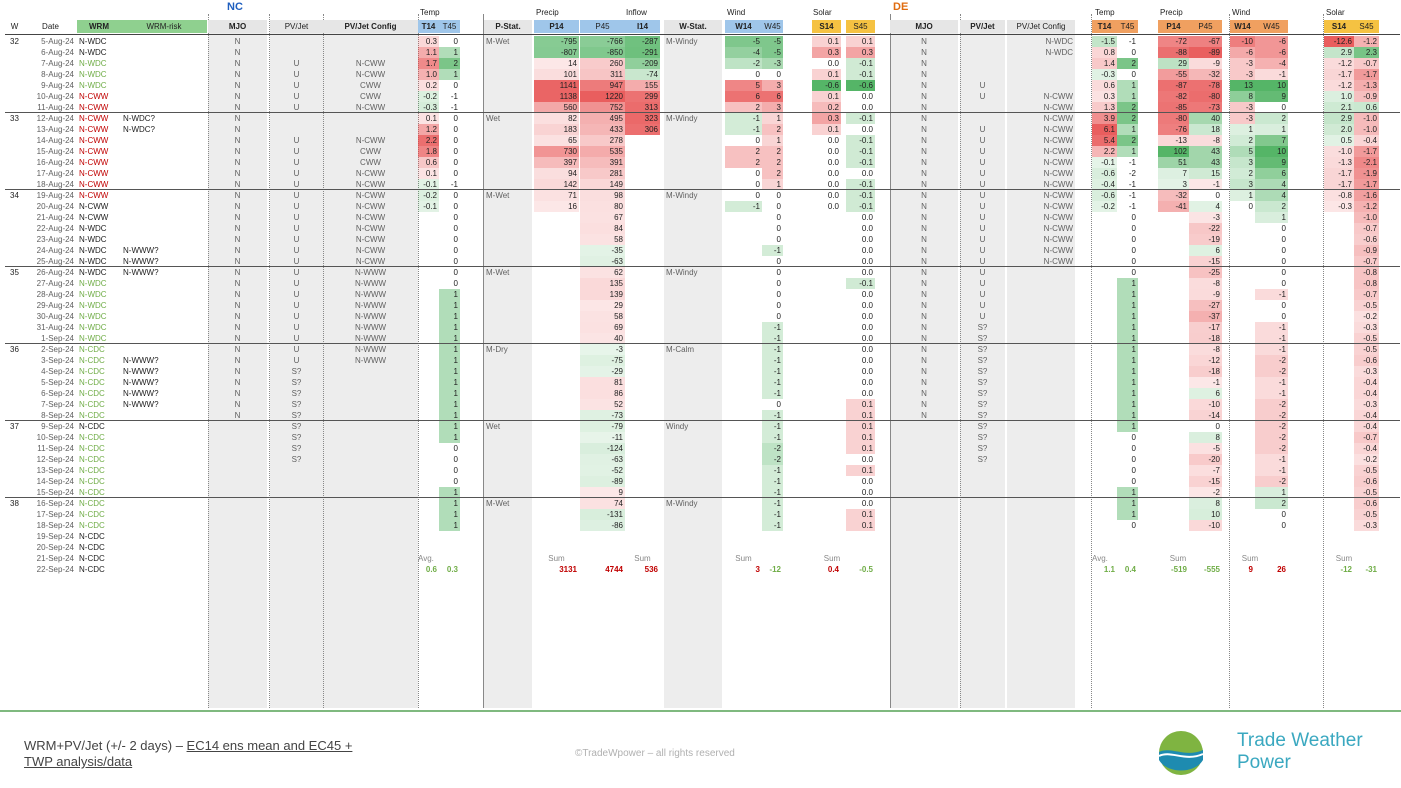 This screenshot has width=1401, height=788. Describe the element at coordinates (602, 162) in the screenshot. I see `cell-p45: 391` at that location.